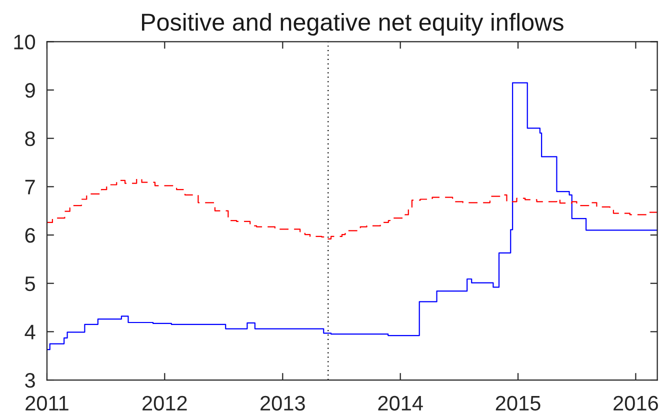 The image size is (671, 416). Describe the element at coordinates (30, 138) in the screenshot. I see `y-tick-label: 8` at that location.